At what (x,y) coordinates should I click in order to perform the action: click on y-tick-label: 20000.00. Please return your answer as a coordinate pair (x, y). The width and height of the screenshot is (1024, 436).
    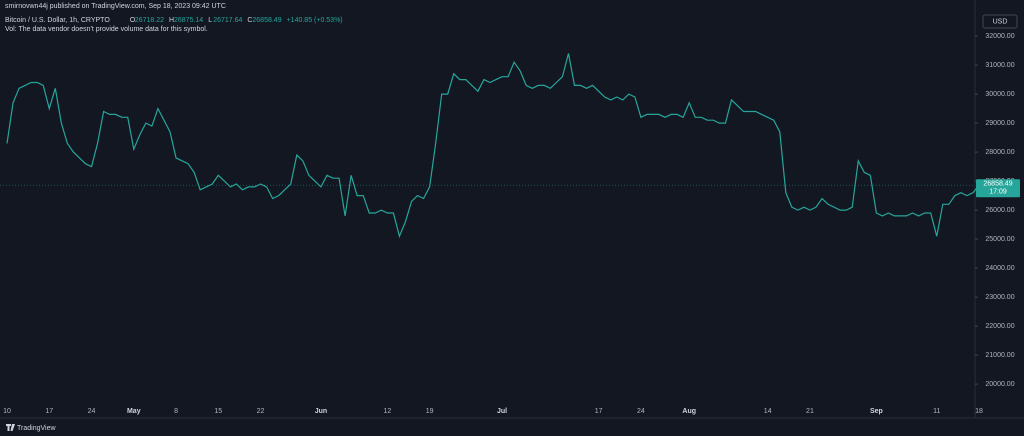
    Looking at the image, I should click on (999, 384).